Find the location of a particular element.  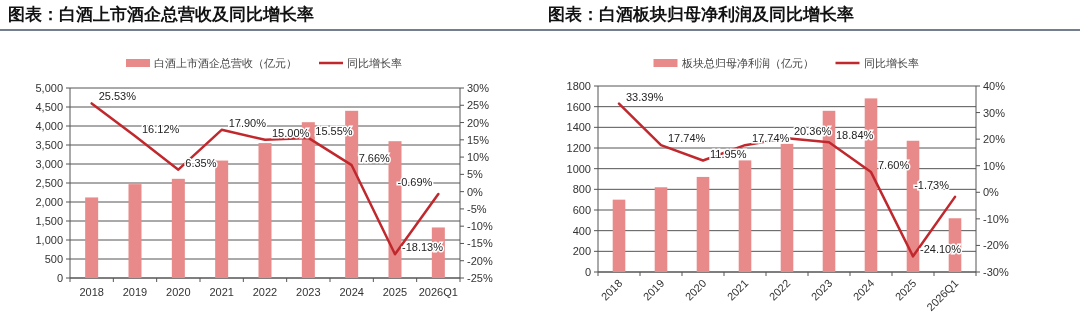

x-tick-label: 2024 is located at coordinates (351, 292).